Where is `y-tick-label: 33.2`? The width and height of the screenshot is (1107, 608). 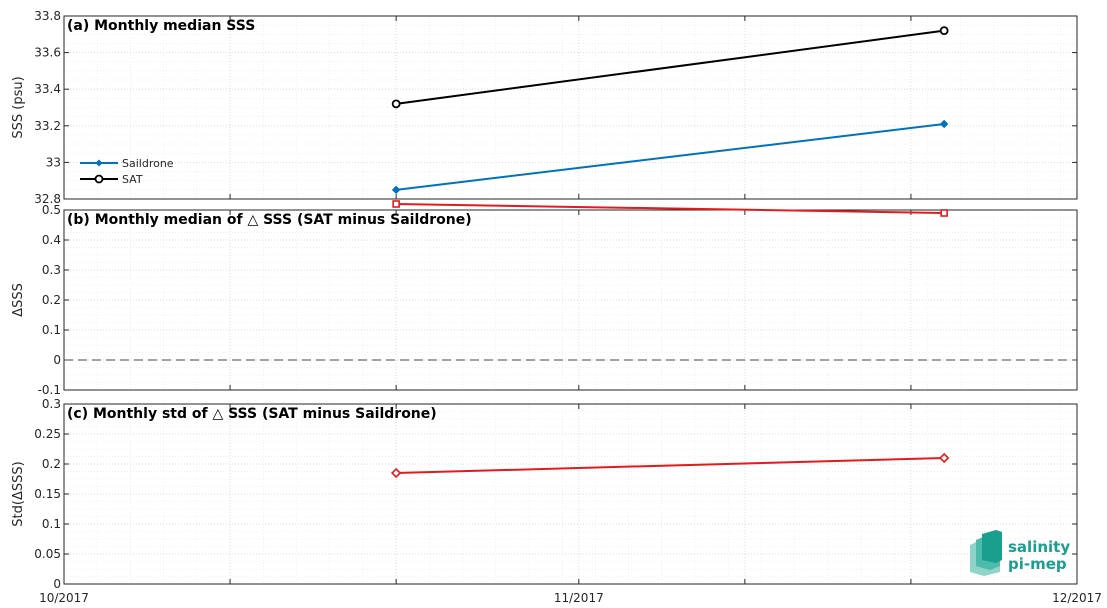 y-tick-label: 33.2 is located at coordinates (47, 126).